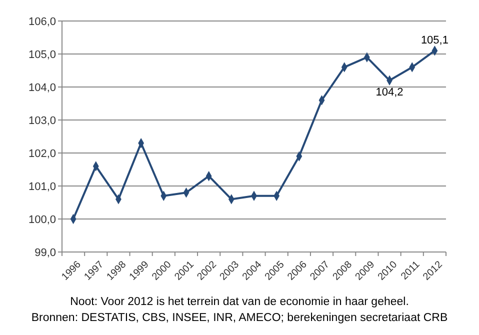 This screenshot has width=479, height=335. Describe the element at coordinates (42, 22) in the screenshot. I see `y-tick-label: 106,0` at that location.